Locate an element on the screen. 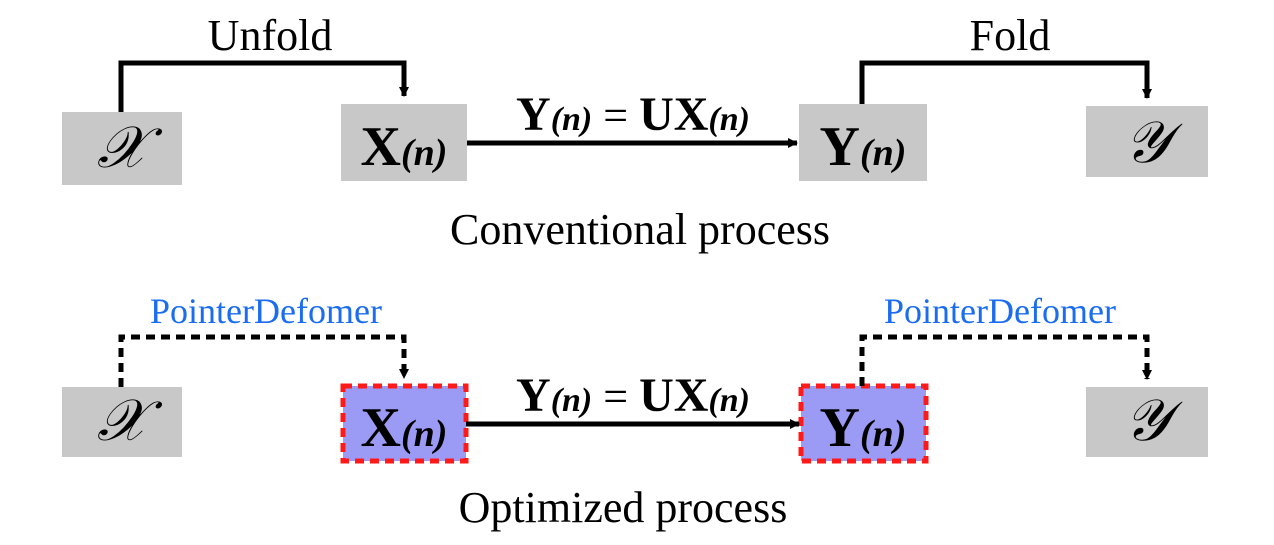 Image resolution: width=1274 pixels, height=545 pixels. unfolded-x-label: X(n) is located at coordinates (404, 147).